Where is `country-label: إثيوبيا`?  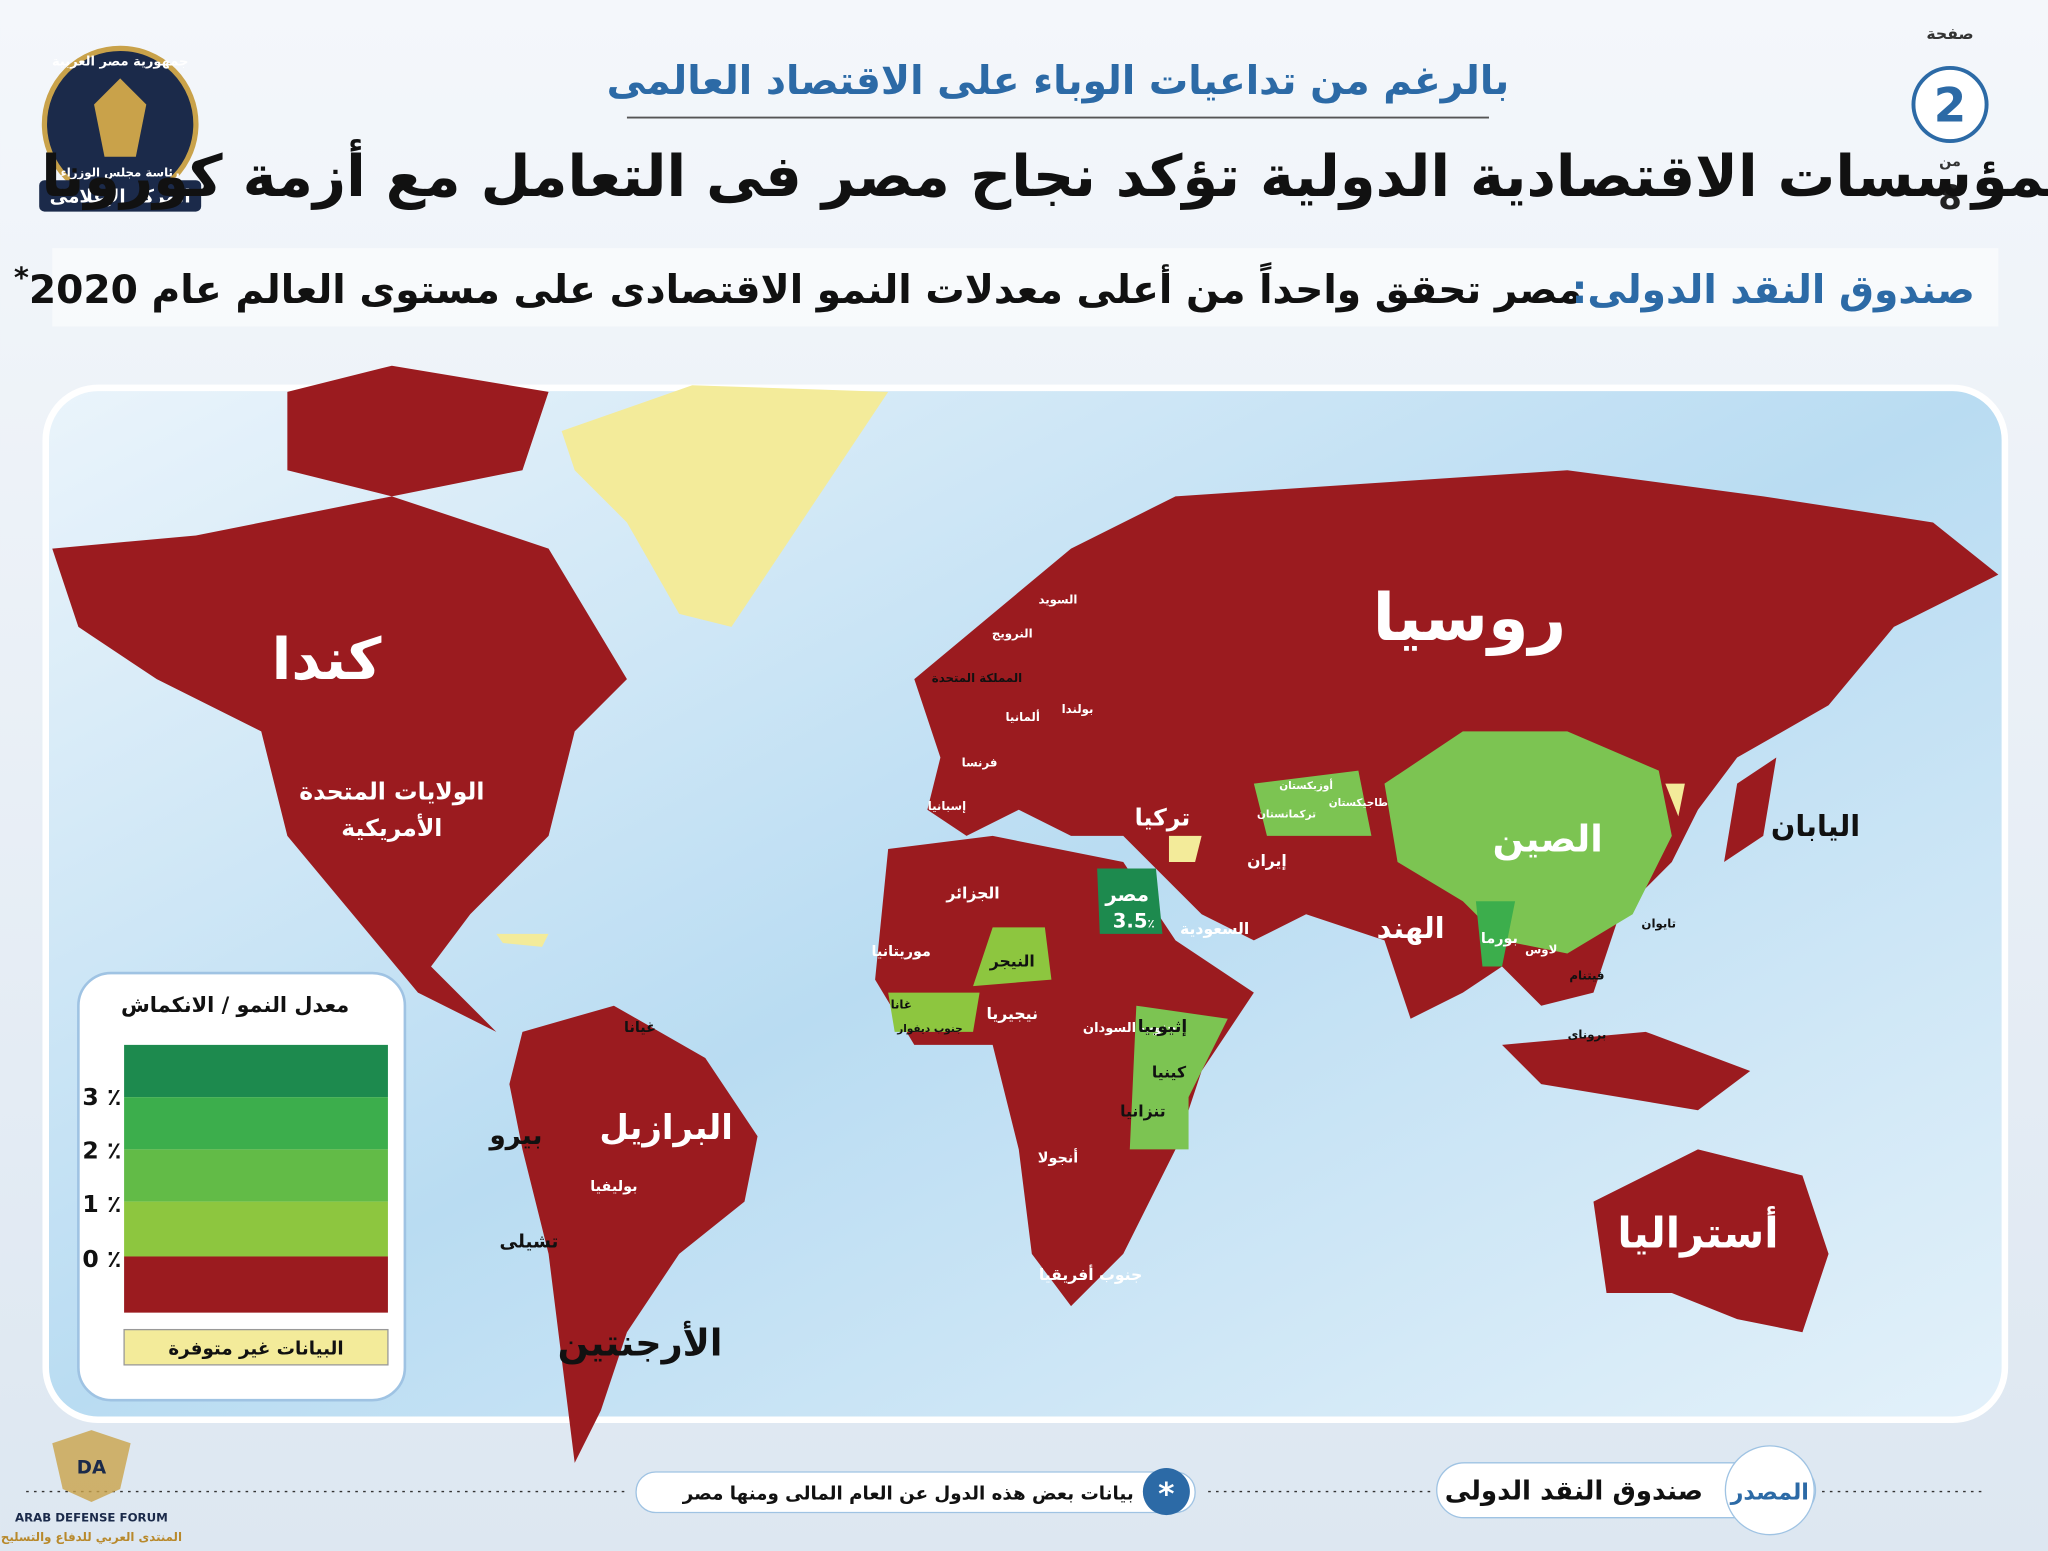 country-label: إثيوبيا is located at coordinates (1162, 1027).